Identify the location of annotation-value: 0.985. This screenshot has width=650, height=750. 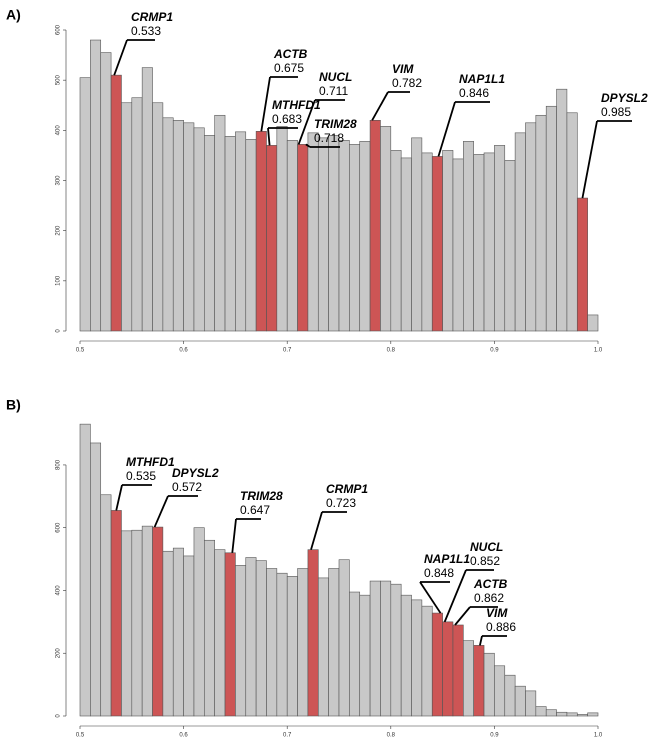
(616, 112).